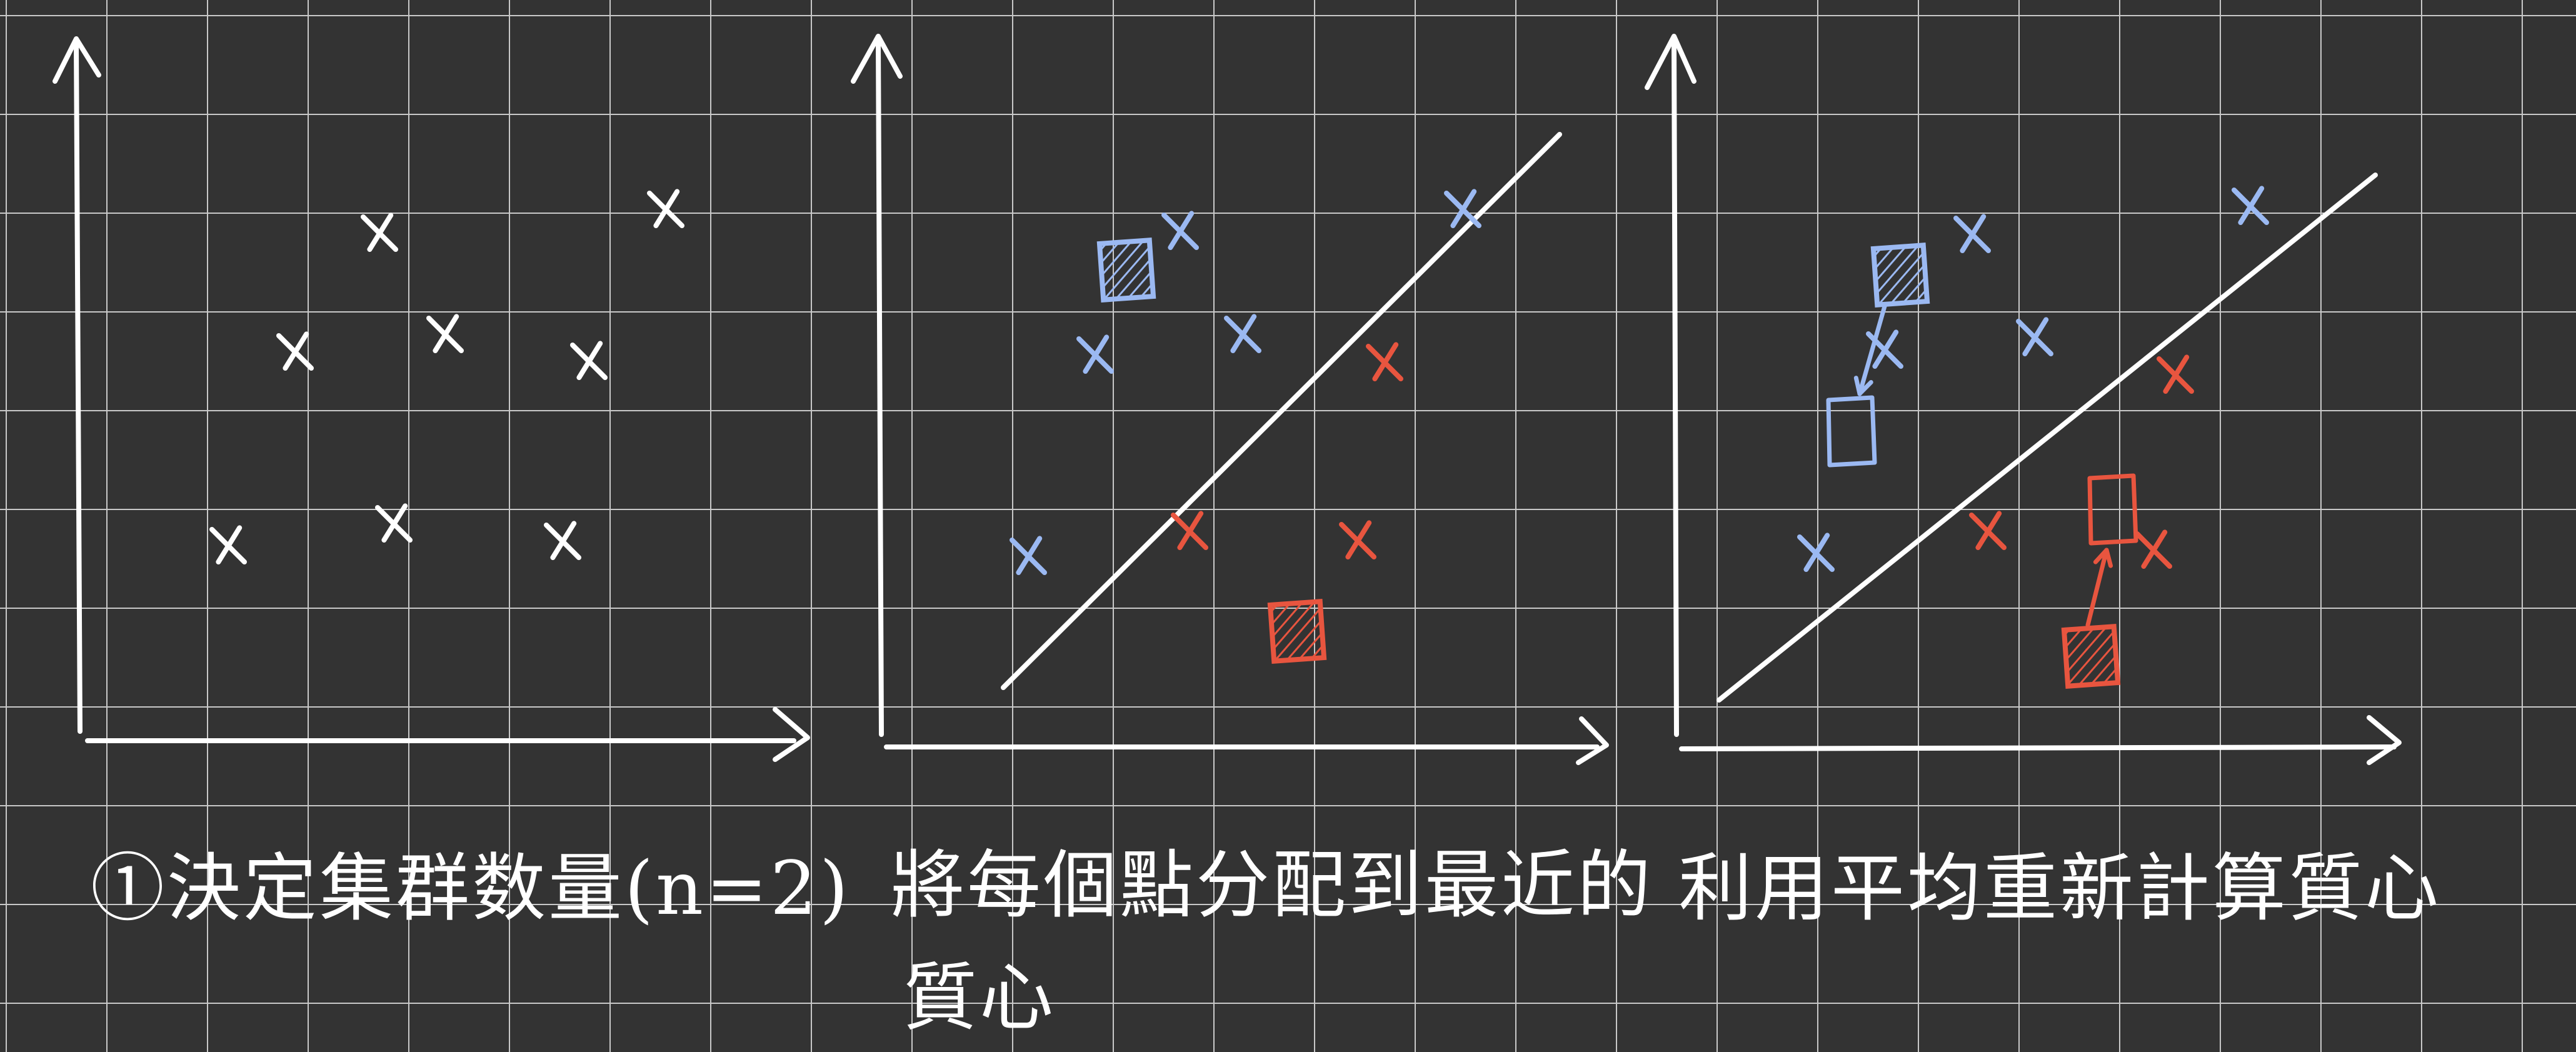 The height and width of the screenshot is (1052, 2576). I want to click on centroid-blue-new, so click(1851, 431).